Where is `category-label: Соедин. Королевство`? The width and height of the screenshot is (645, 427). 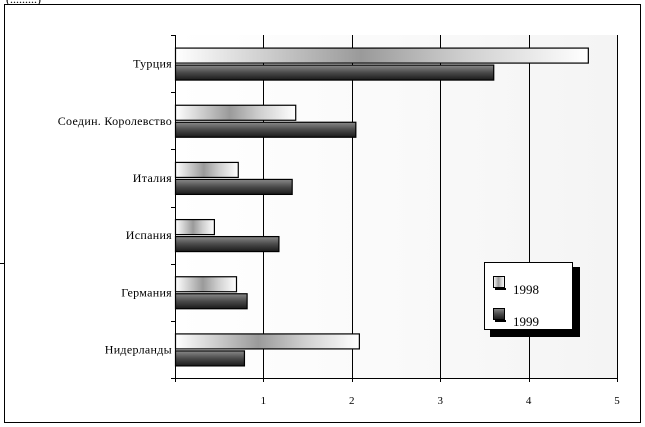 category-label: Соедин. Королевство is located at coordinates (115, 121).